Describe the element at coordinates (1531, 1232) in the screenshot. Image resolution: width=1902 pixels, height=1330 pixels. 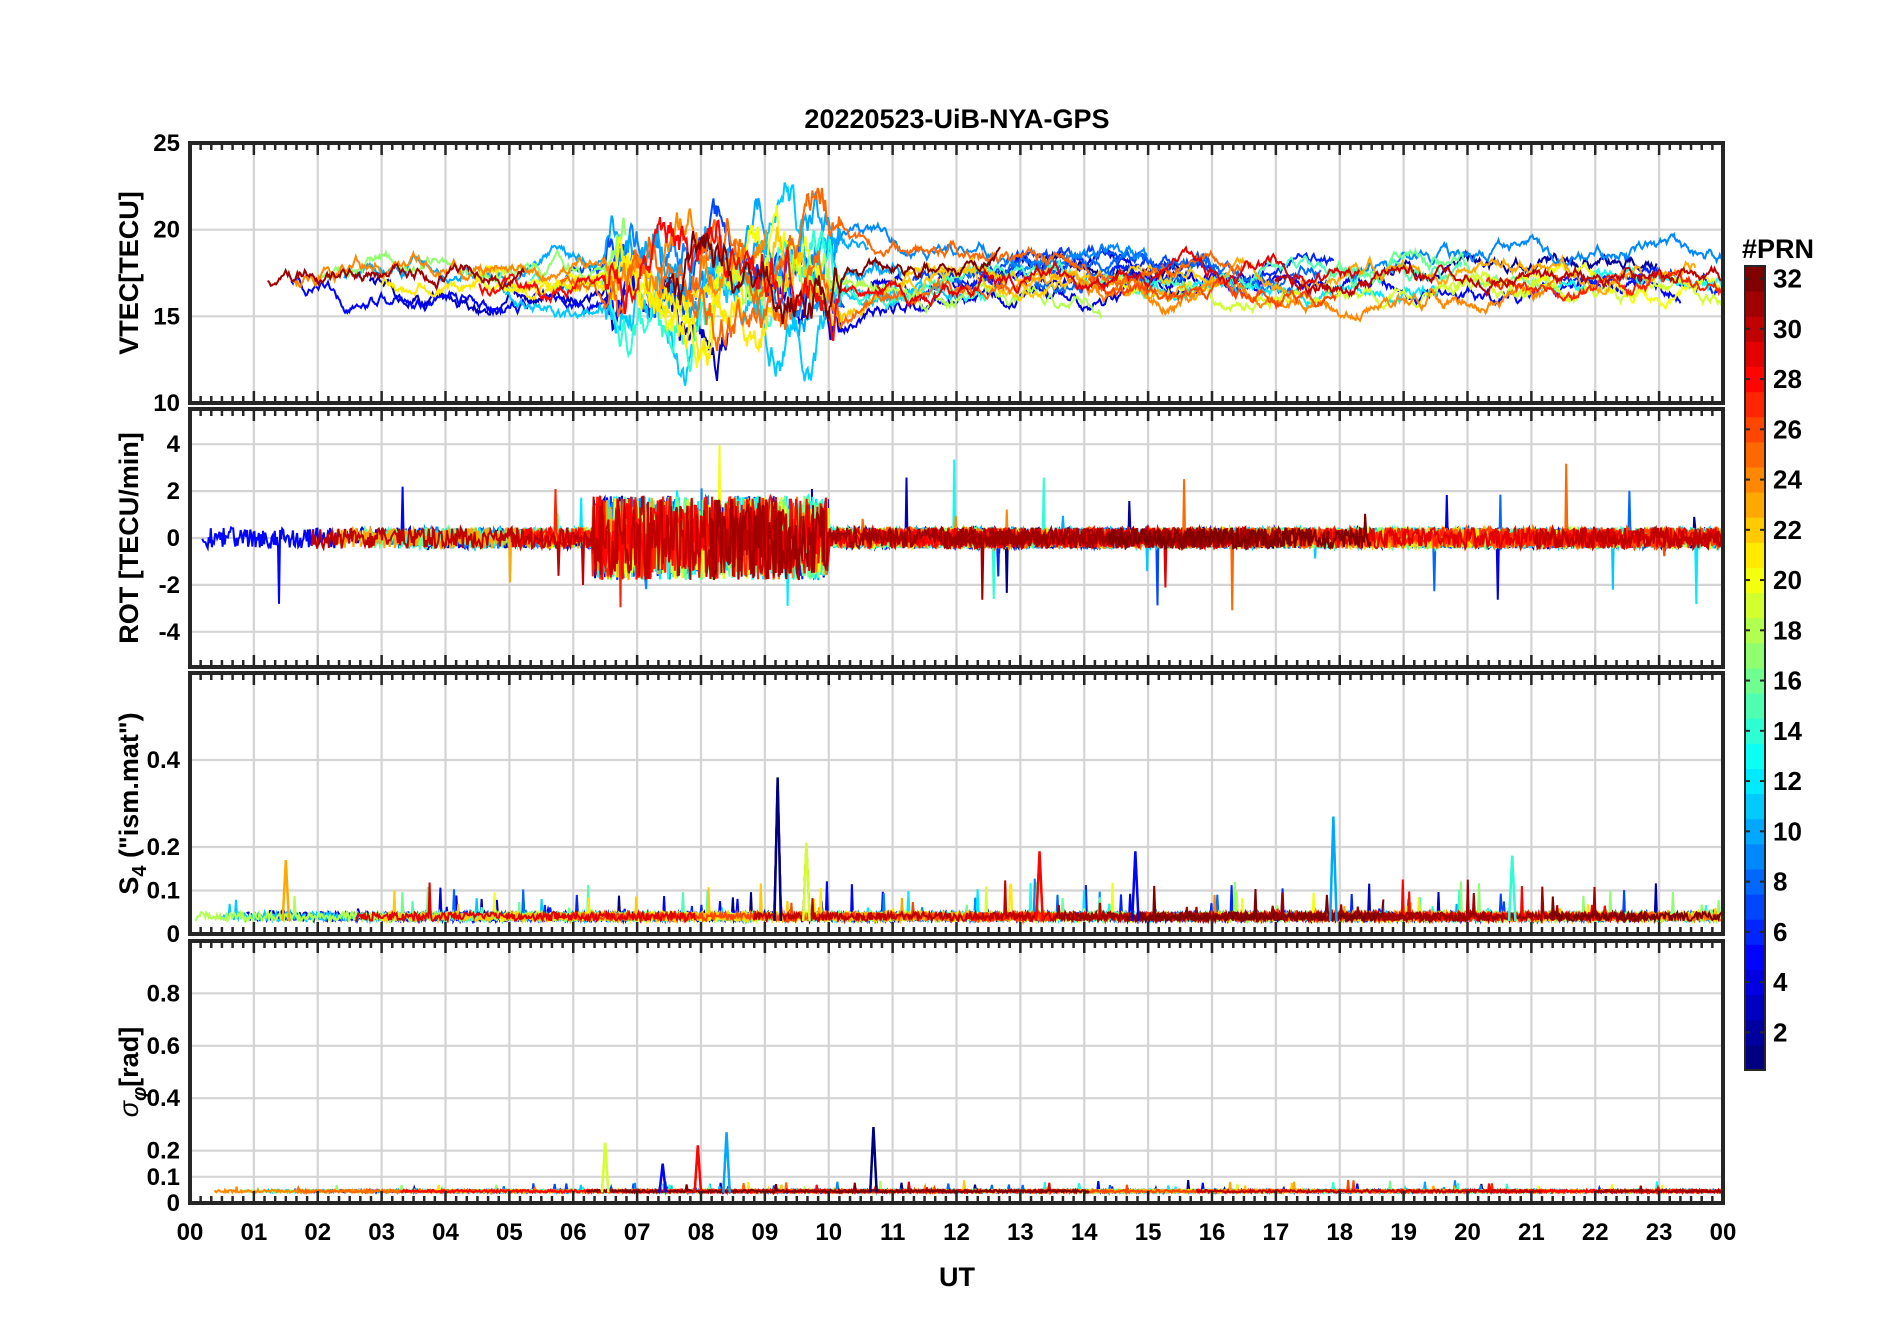
I see `x-tick-label: 21` at that location.